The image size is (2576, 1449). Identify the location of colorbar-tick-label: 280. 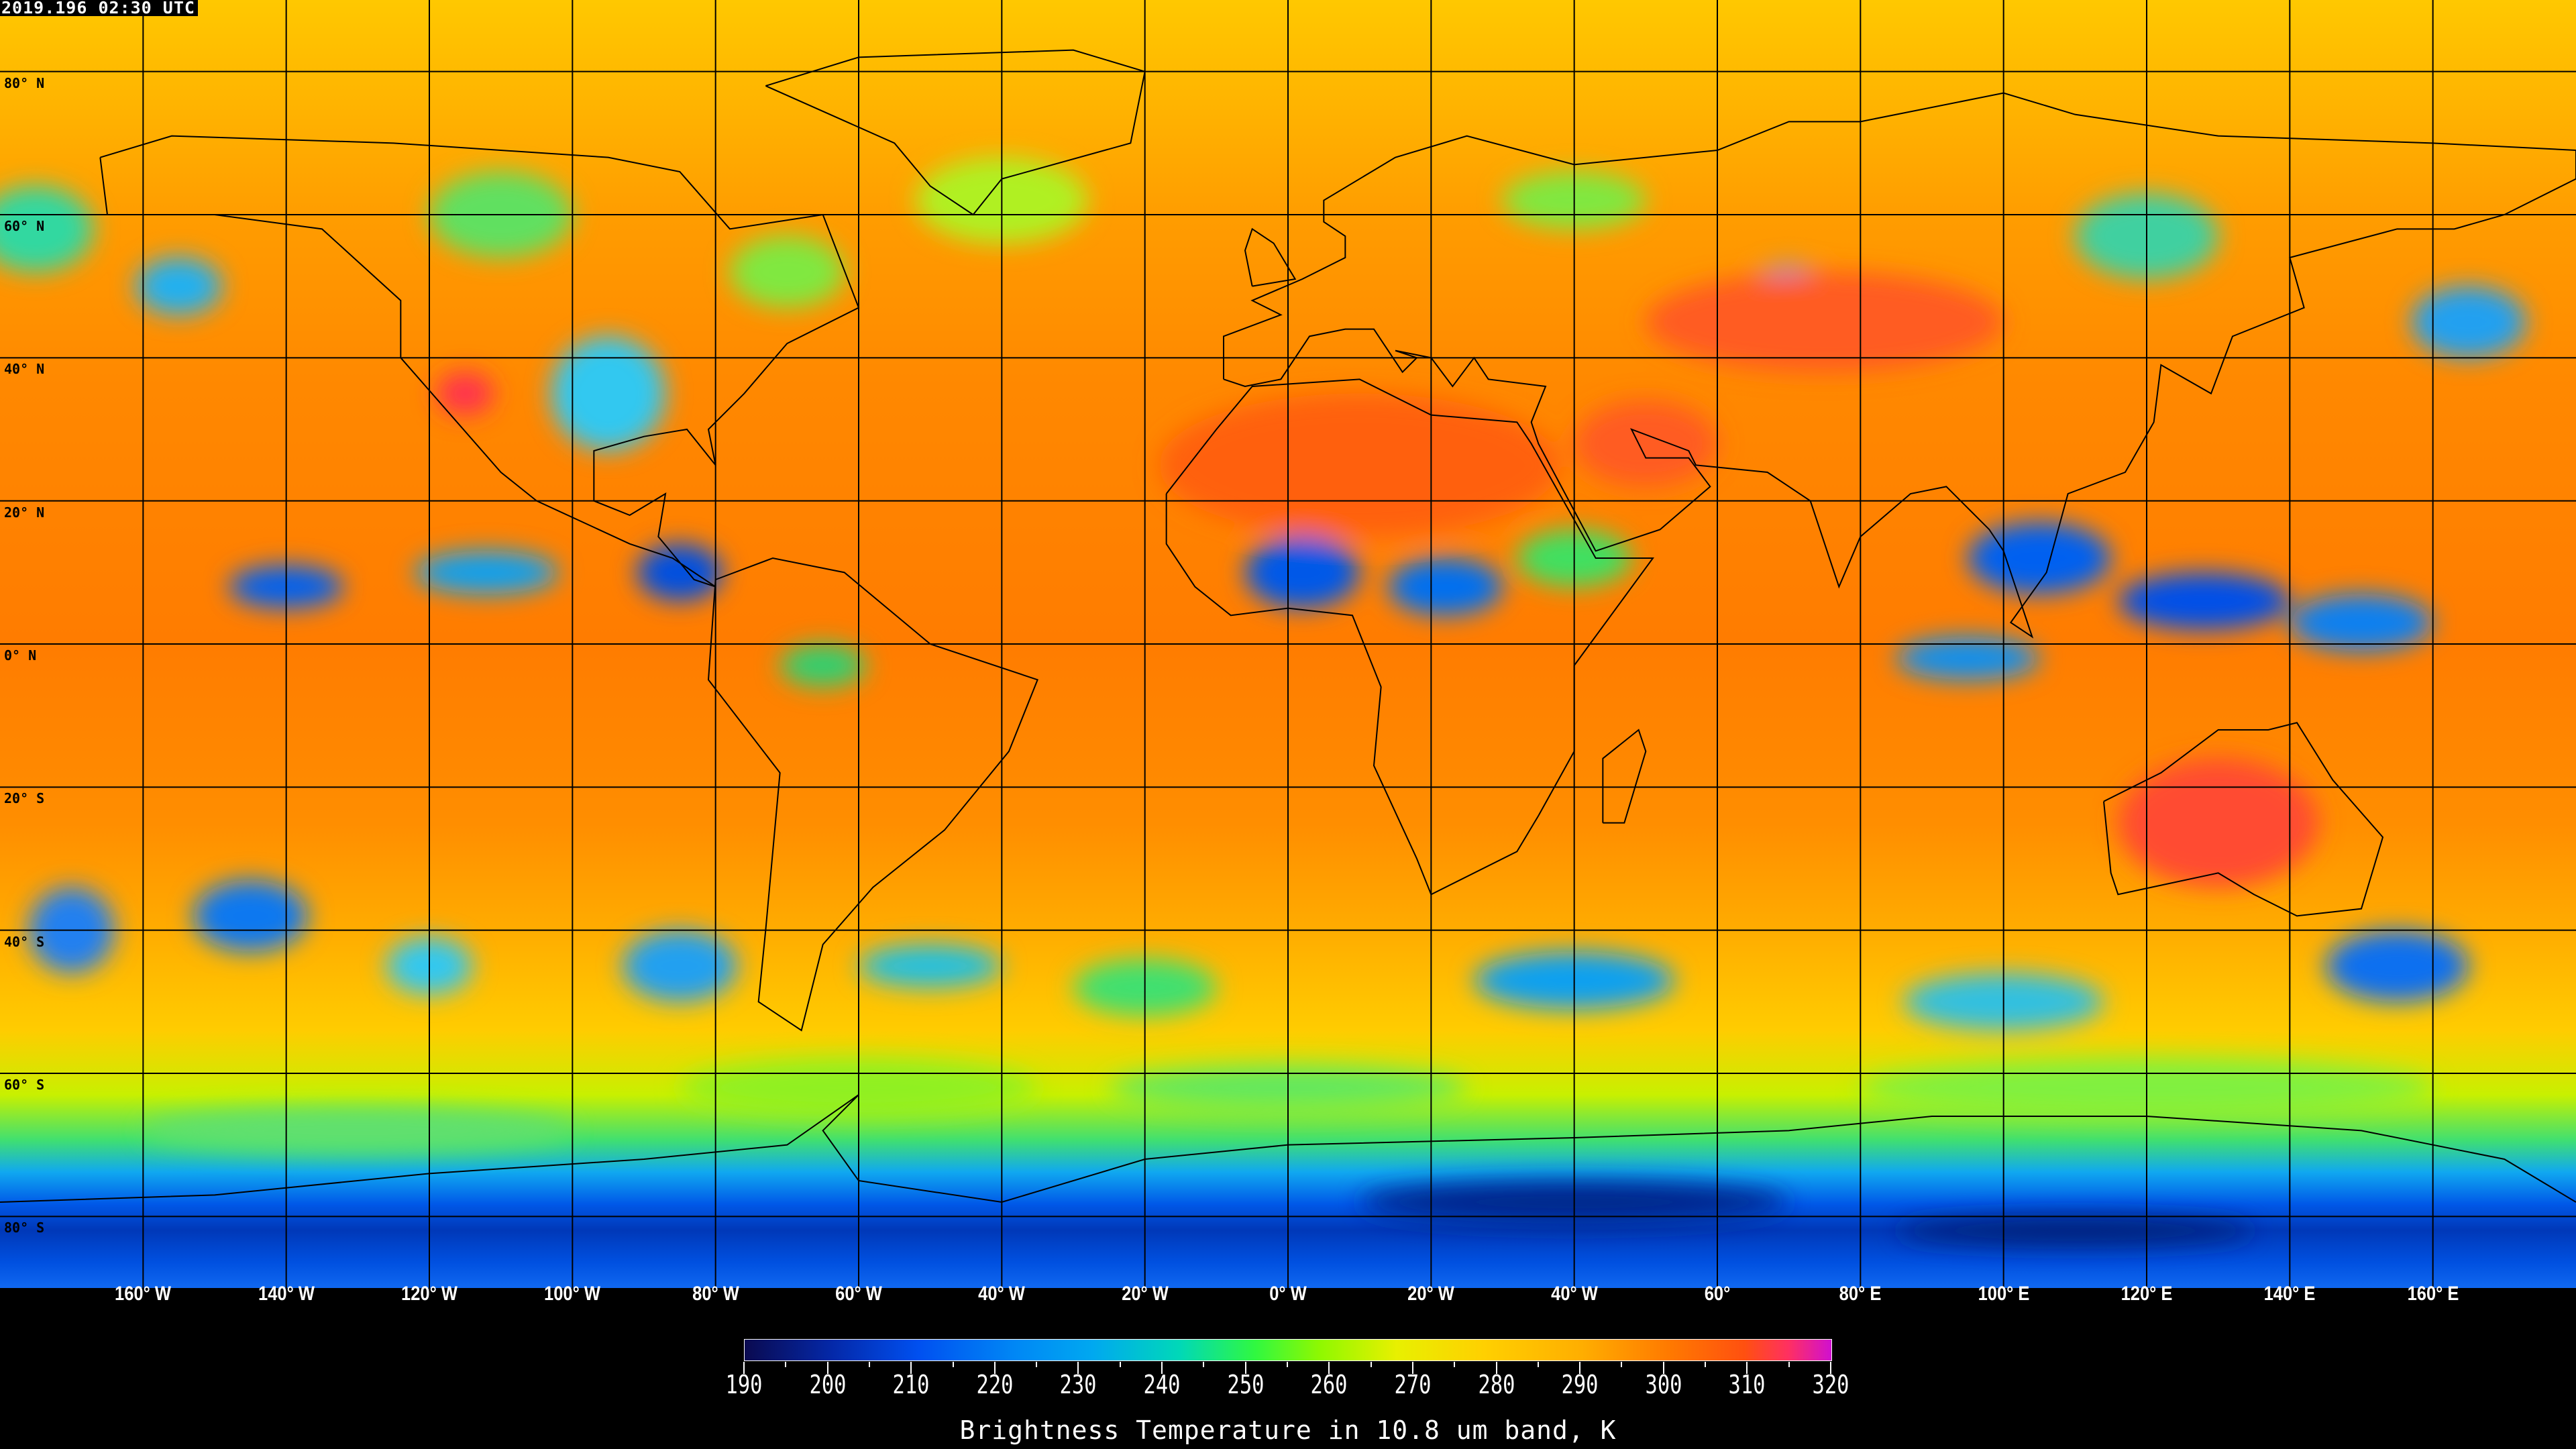
(1496, 1384).